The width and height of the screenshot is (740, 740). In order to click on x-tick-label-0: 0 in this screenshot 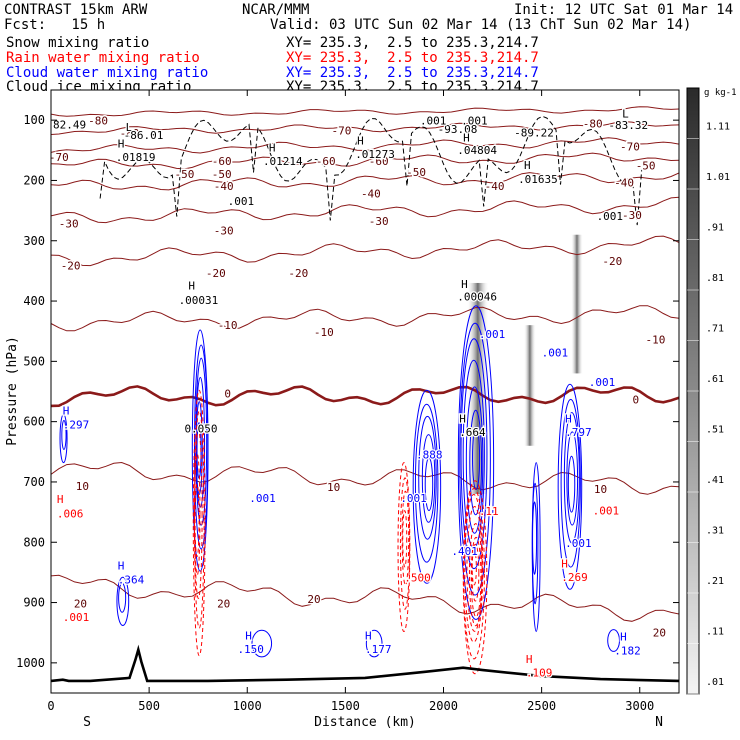, I will do `click(50, 706)`.